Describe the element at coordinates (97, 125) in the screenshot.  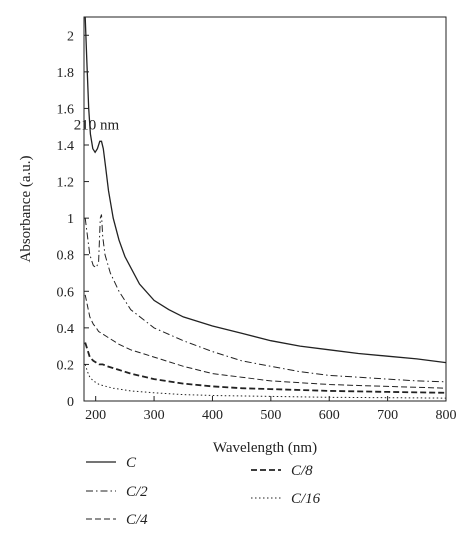
I see `peak-annotation: 210 nm` at that location.